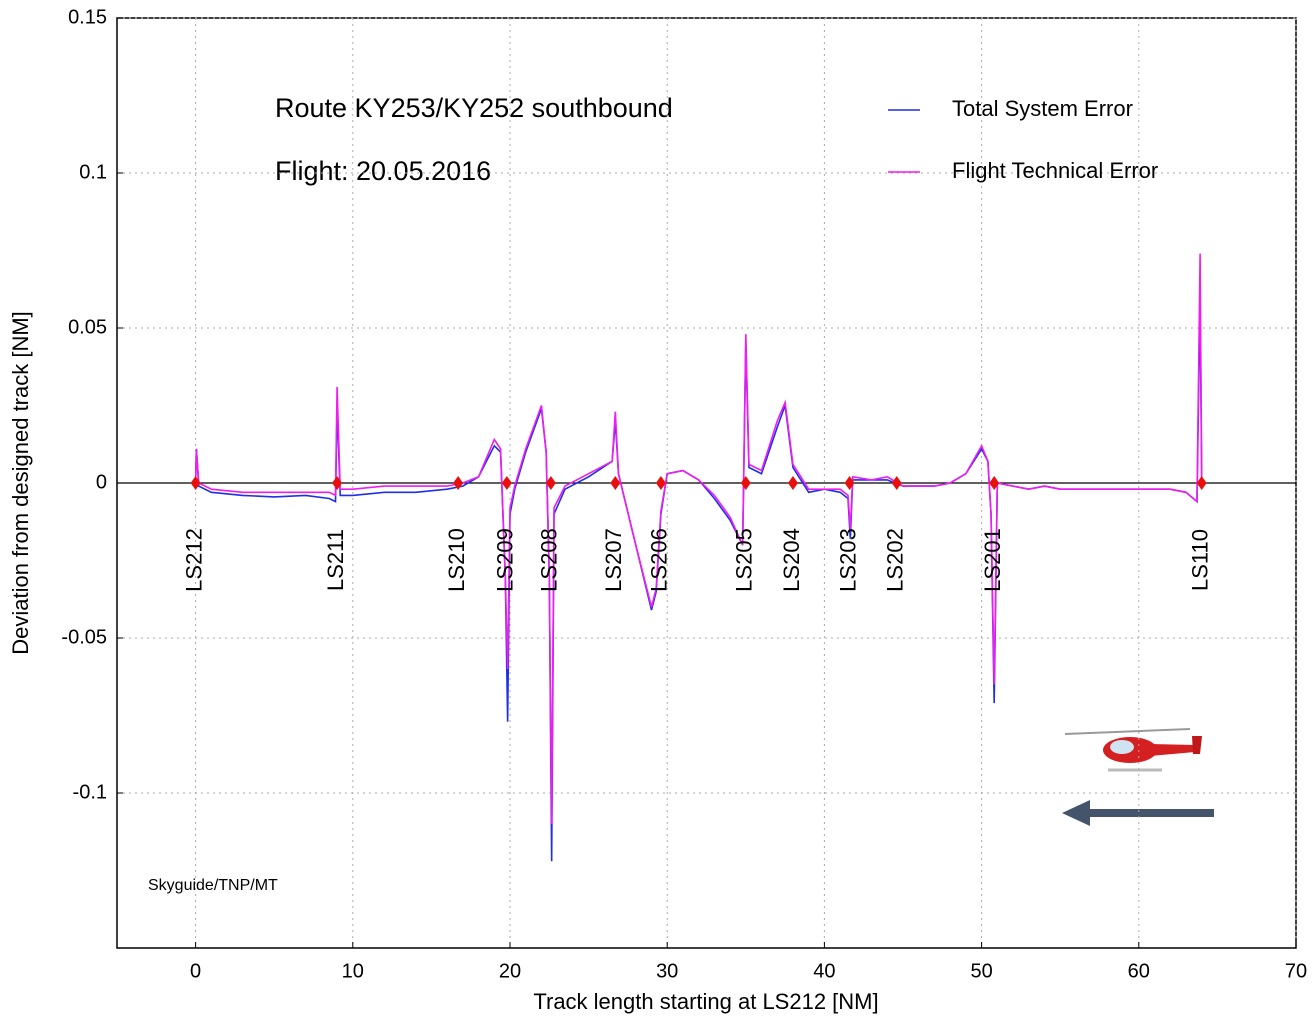 The height and width of the screenshot is (1020, 1312). I want to click on x-tick-label: 0, so click(195, 971).